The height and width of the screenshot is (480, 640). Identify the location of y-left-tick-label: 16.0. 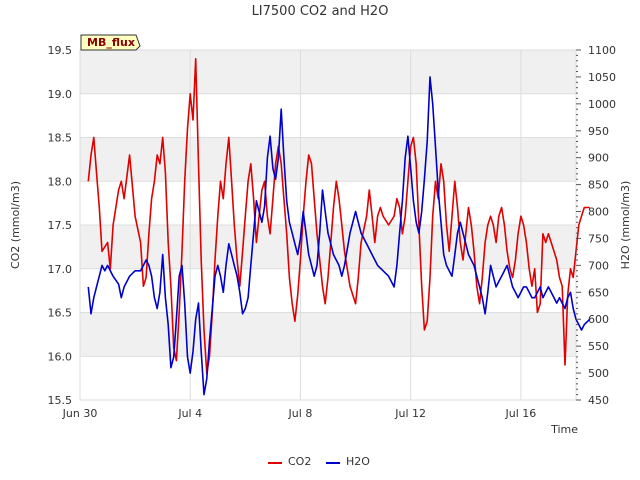
(60, 356).